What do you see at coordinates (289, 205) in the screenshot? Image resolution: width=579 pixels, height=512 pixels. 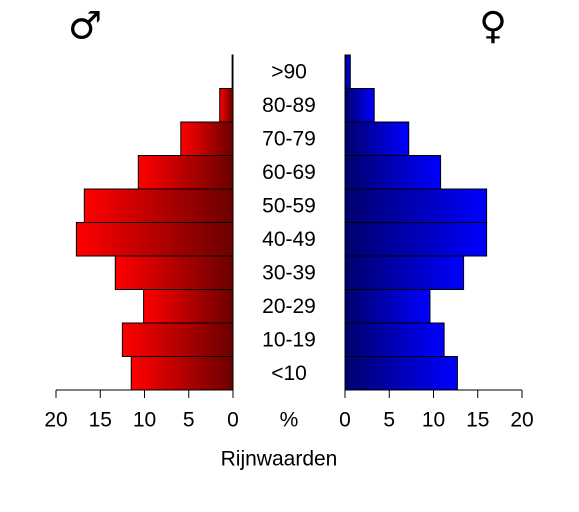 I see `age-label: 50-59` at bounding box center [289, 205].